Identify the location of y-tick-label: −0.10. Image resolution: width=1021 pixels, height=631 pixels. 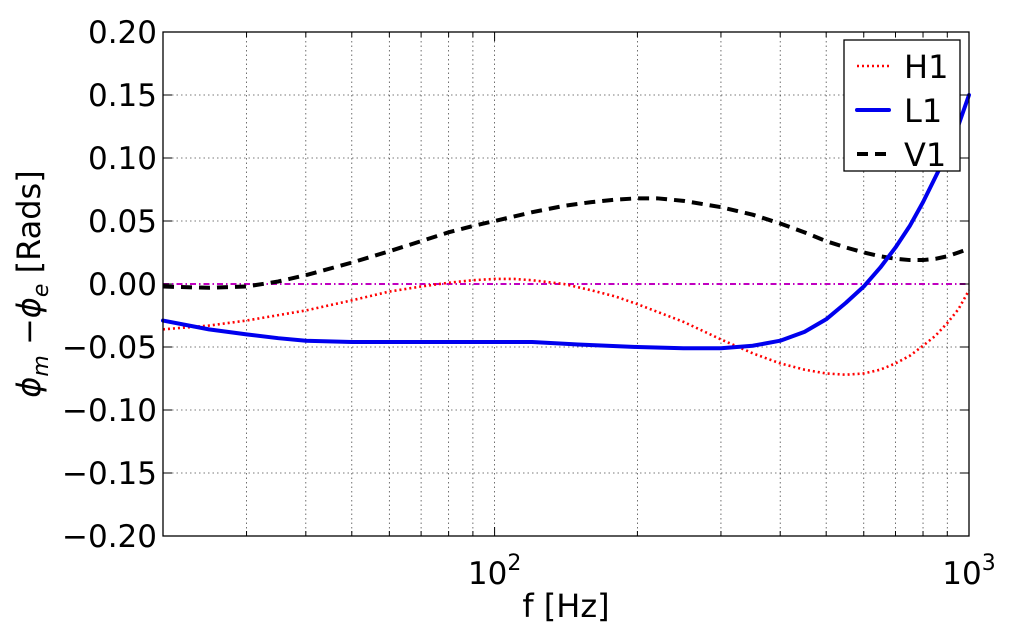
(109, 411).